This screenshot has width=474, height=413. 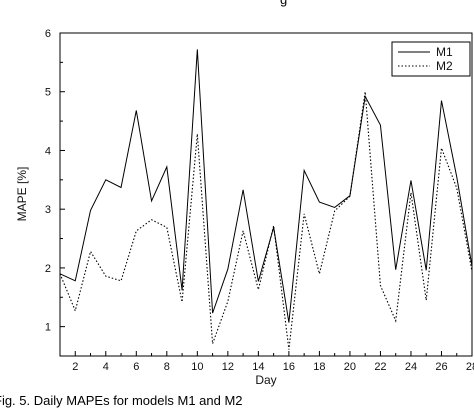 What do you see at coordinates (441, 367) in the screenshot?
I see `x-tick-label: 26` at bounding box center [441, 367].